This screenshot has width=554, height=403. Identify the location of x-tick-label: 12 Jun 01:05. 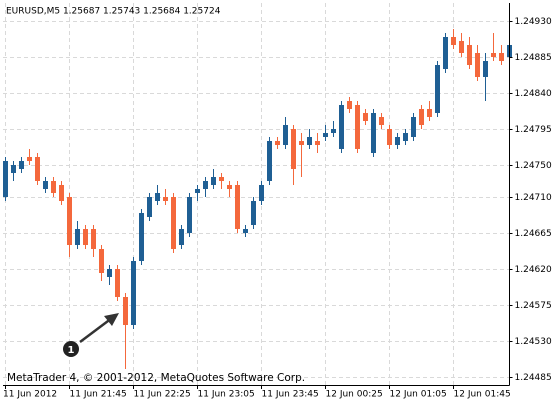
(418, 395).